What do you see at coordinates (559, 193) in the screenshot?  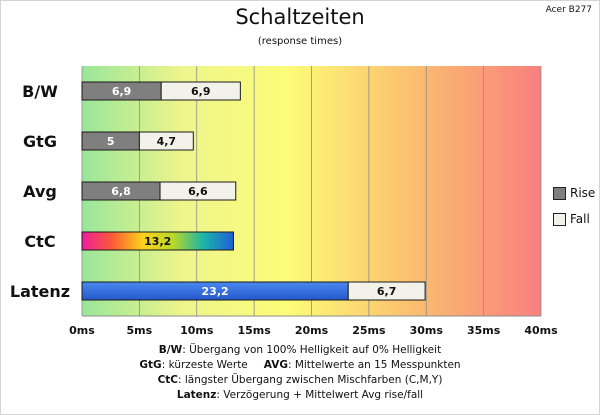 I see `legend-swatch-rise` at bounding box center [559, 193].